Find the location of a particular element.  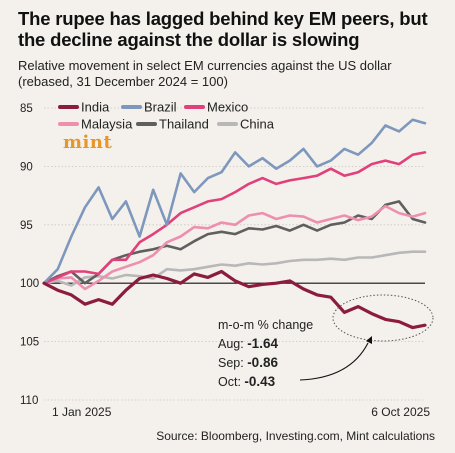

legend: India Brazil Mexico Malaysia Thailand China is located at coordinates (166, 116).